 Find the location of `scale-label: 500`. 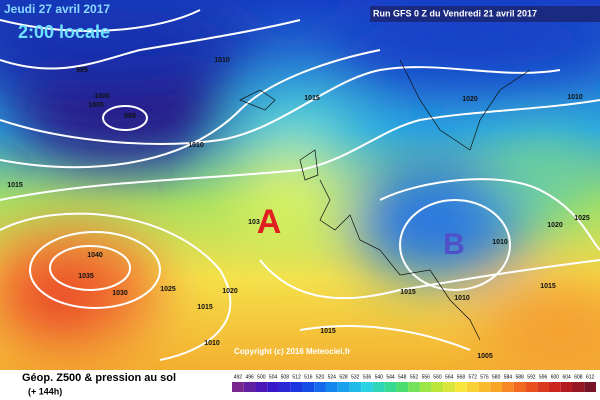

scale-label: 500 is located at coordinates (261, 377).